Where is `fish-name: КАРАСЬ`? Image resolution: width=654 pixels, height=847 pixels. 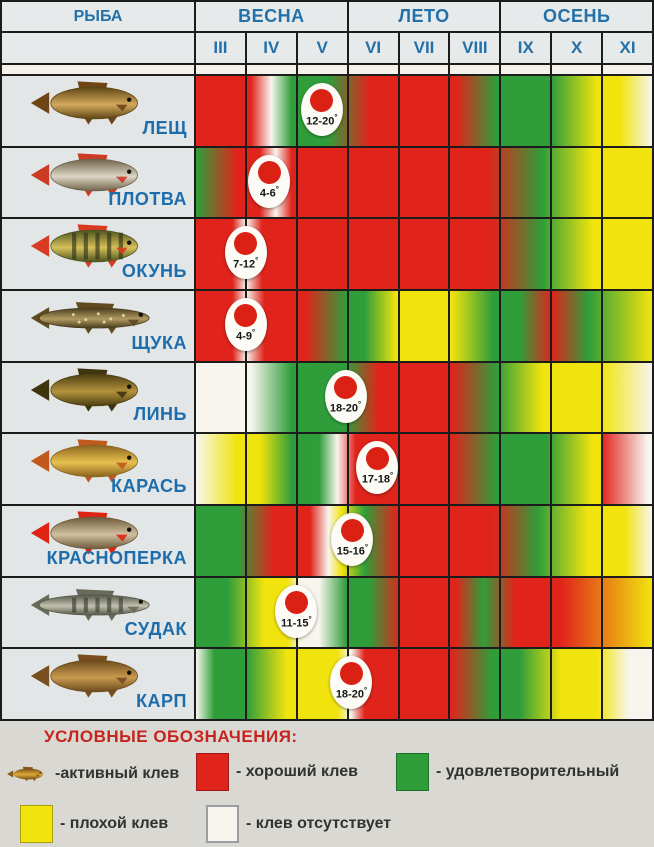
fish-name: КАРАСЬ is located at coordinates (149, 486).